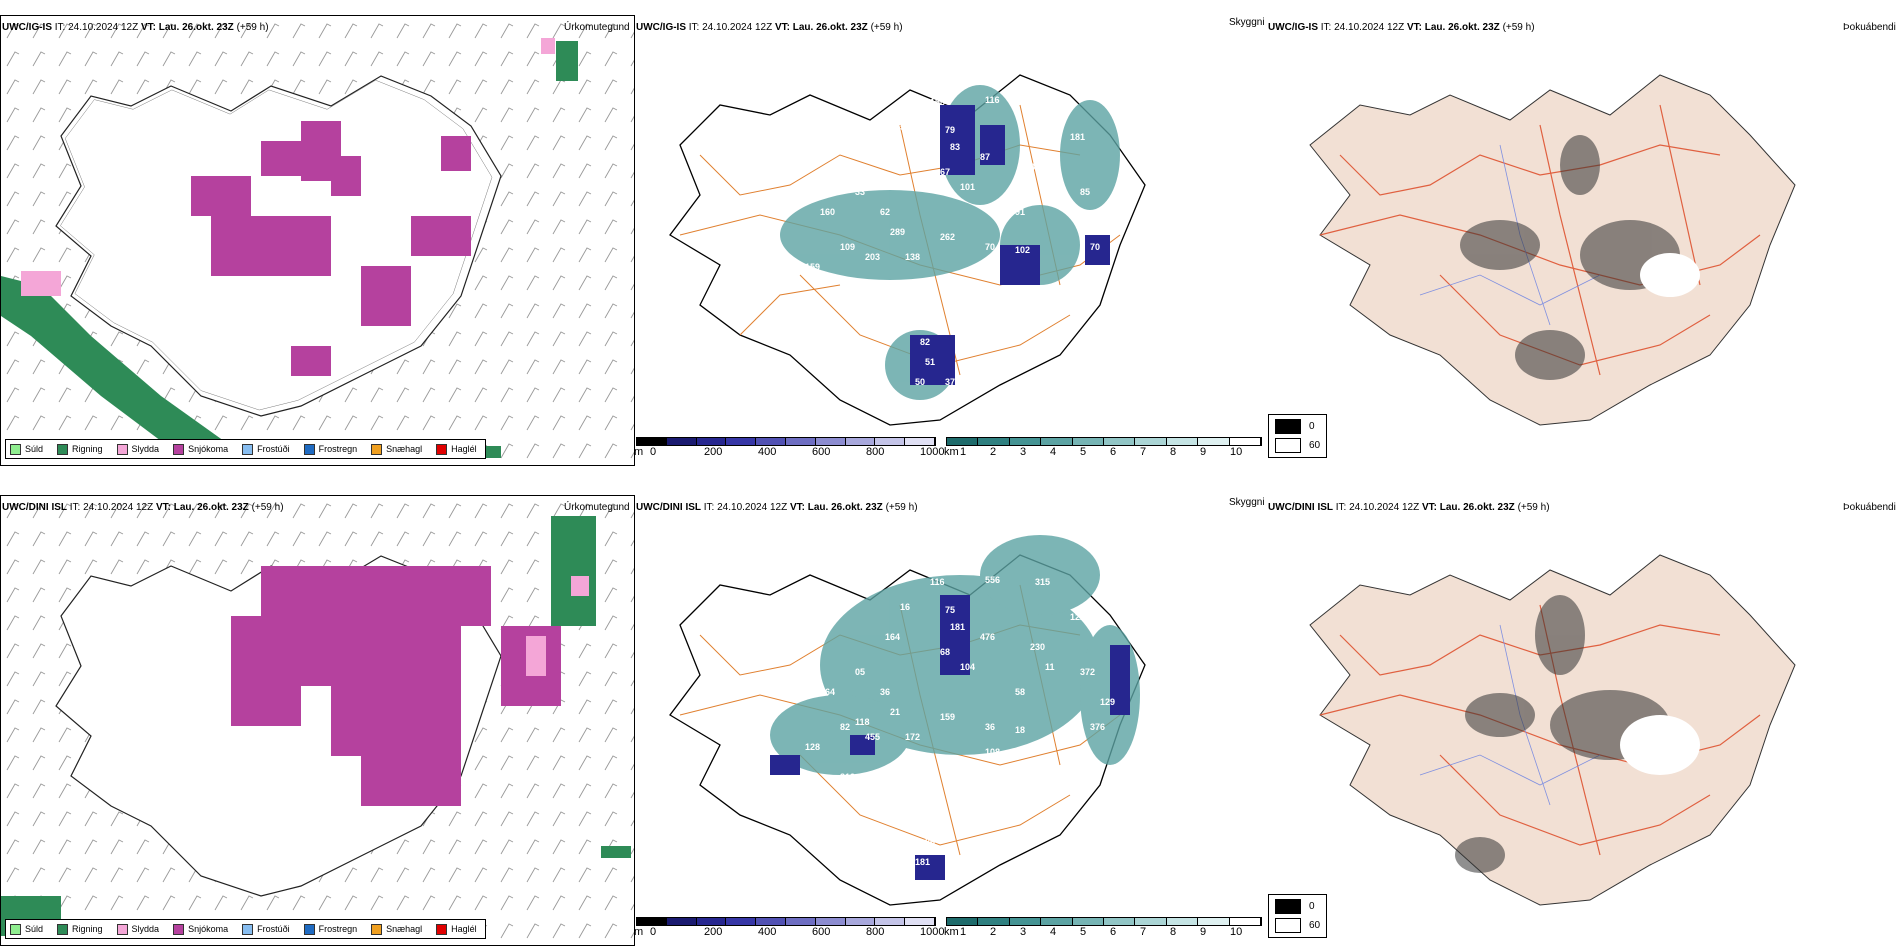 This screenshot has width=1900, height=950. I want to click on cloud-number-label: 33, so click(860, 192).